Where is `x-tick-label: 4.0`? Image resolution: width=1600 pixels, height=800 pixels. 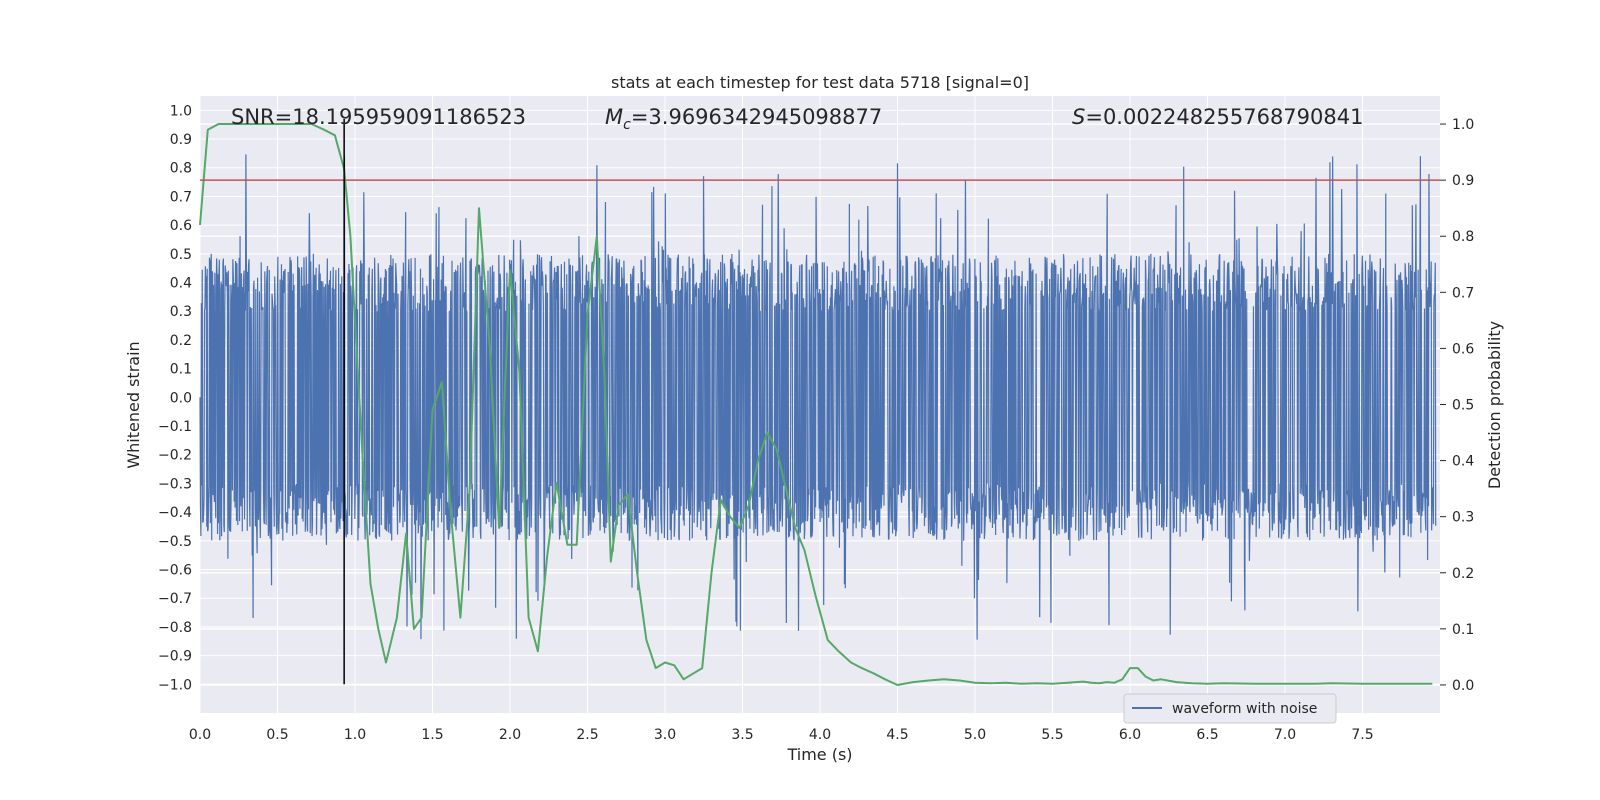
x-tick-label: 4.0 is located at coordinates (820, 735).